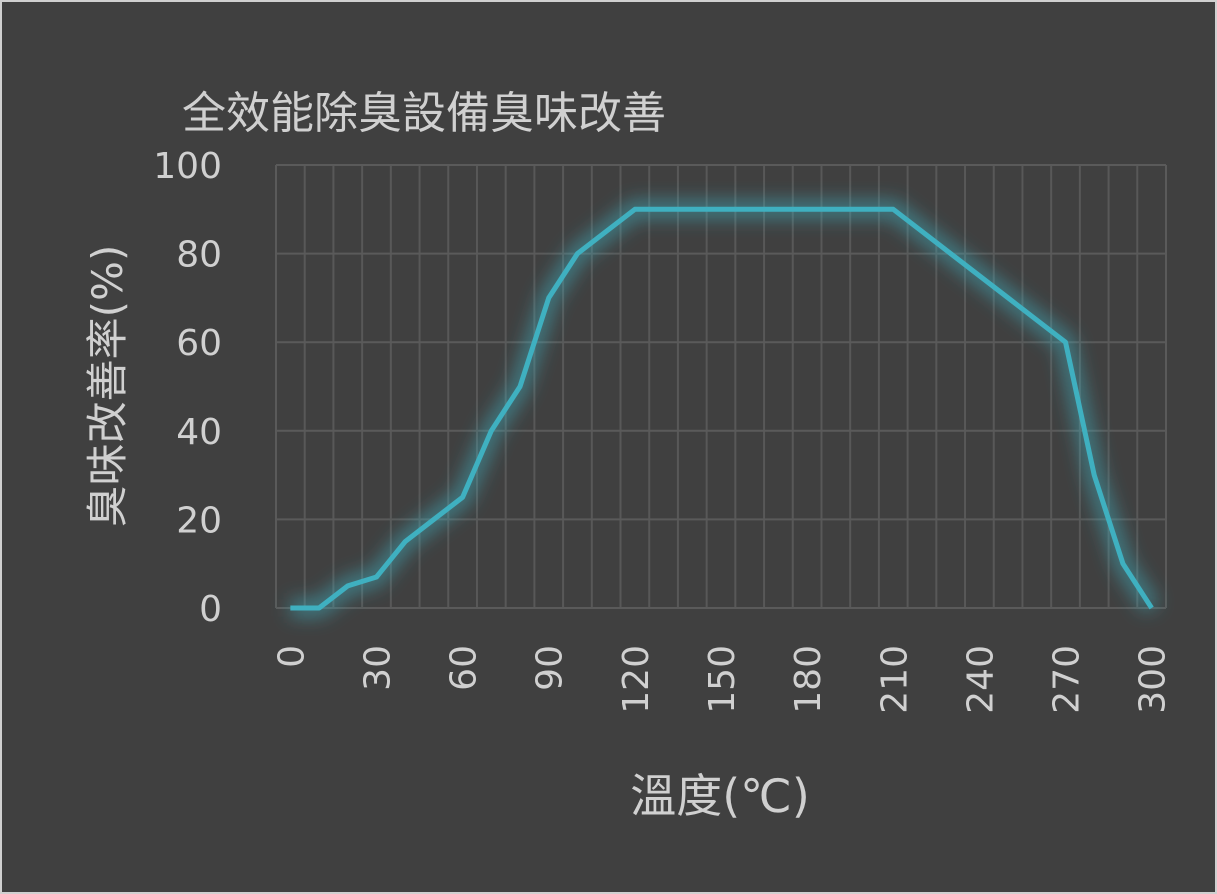 The height and width of the screenshot is (894, 1217). I want to click on y-tick-label: 20, so click(199, 520).